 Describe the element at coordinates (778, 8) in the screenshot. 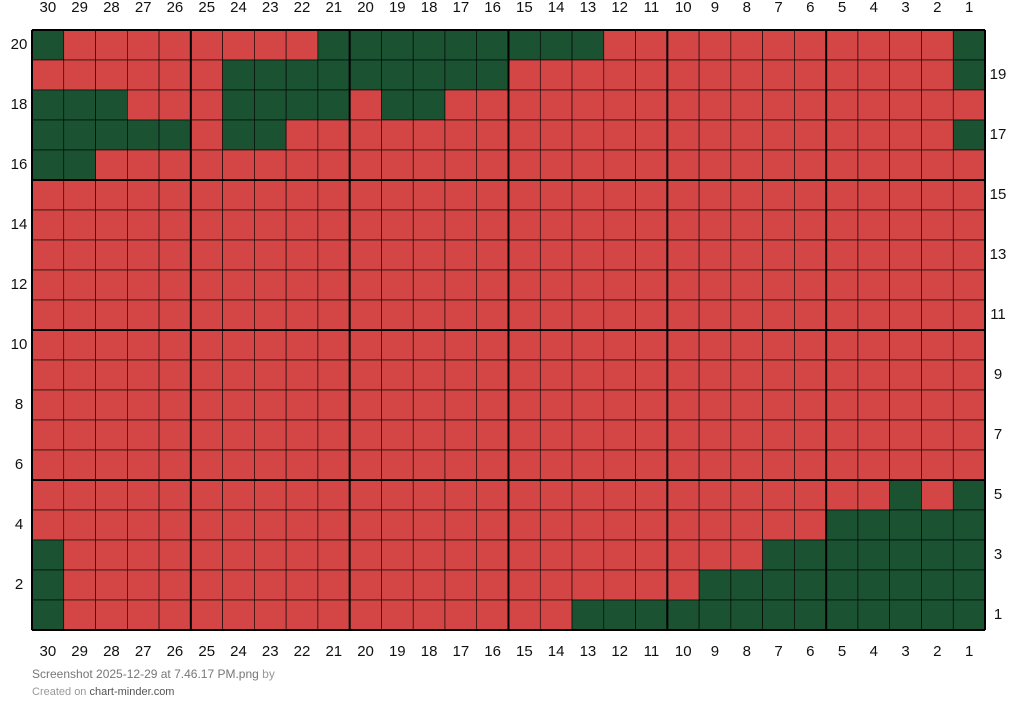

I see `column-label-top: 7` at that location.